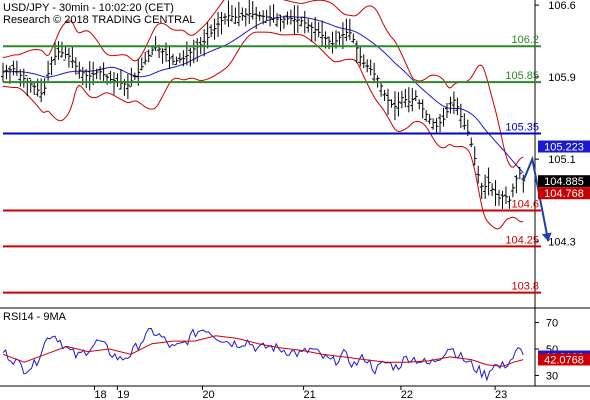 The width and height of the screenshot is (590, 400). I want to click on price-axis-label: 106.6, so click(562, 6).